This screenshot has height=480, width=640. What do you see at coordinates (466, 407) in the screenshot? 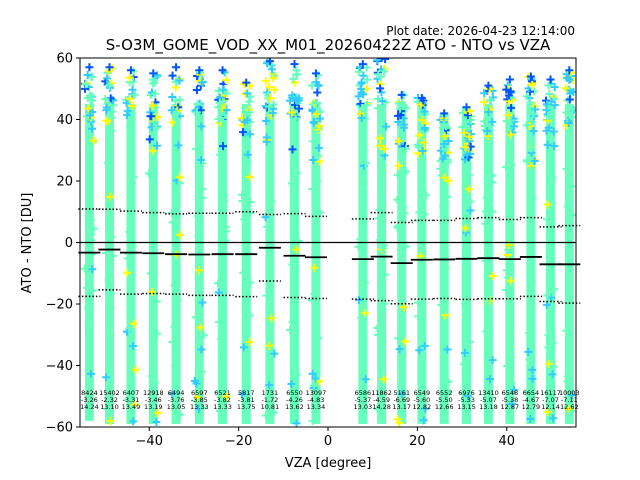
I see `bin-std-label: 13.15` at bounding box center [466, 407].